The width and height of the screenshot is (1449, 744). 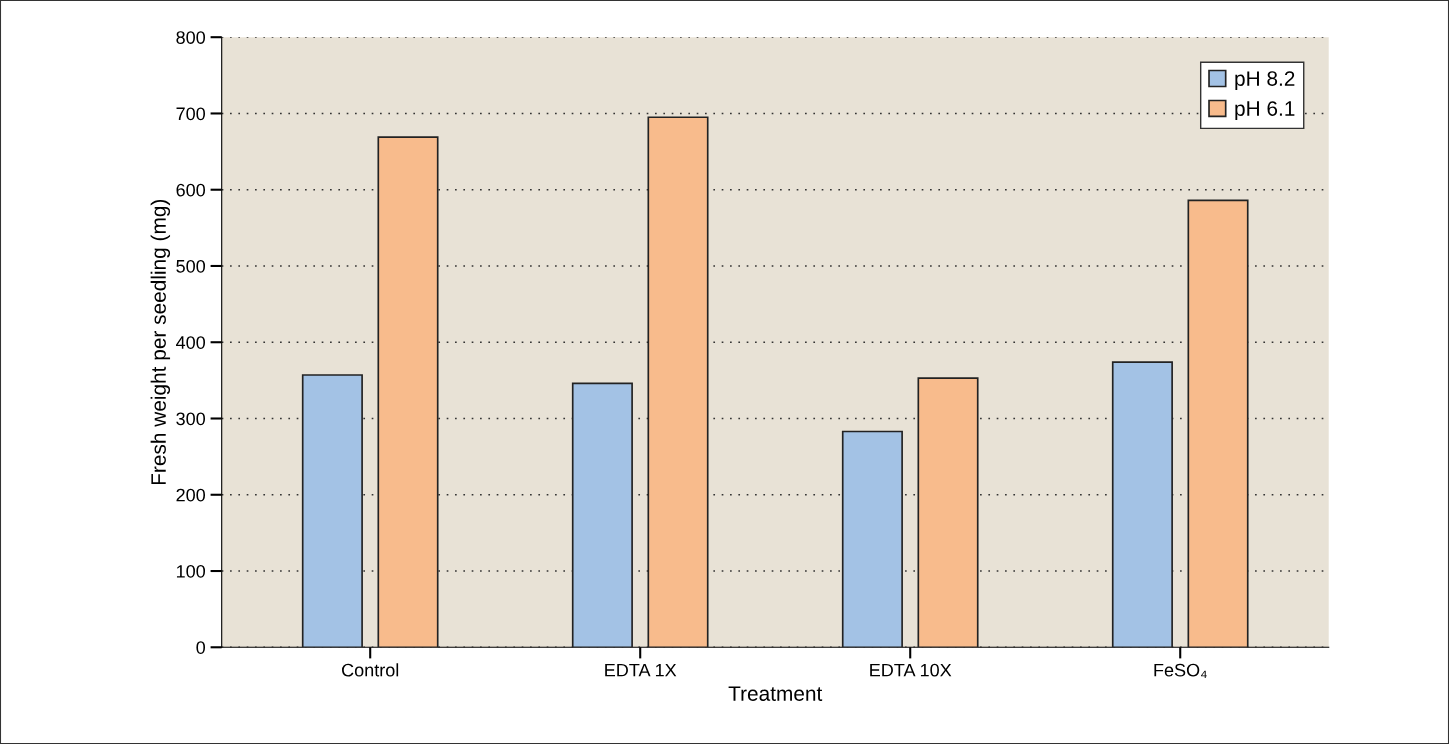 What do you see at coordinates (1180, 670) in the screenshot?
I see `x-tick-label: FeSO₄` at bounding box center [1180, 670].